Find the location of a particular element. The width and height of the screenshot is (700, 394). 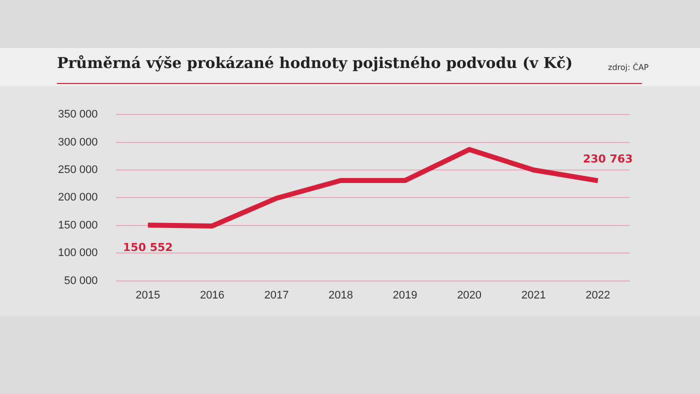

x-tick-label: 2015 is located at coordinates (148, 295).